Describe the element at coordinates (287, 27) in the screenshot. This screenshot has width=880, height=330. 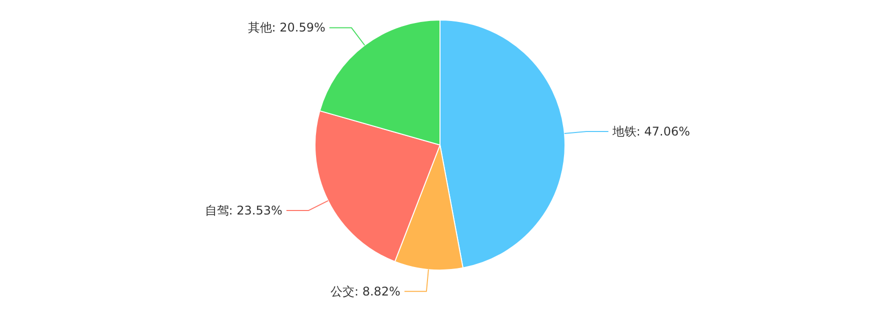
I see `slice-label: 其他: 20.59%` at that location.